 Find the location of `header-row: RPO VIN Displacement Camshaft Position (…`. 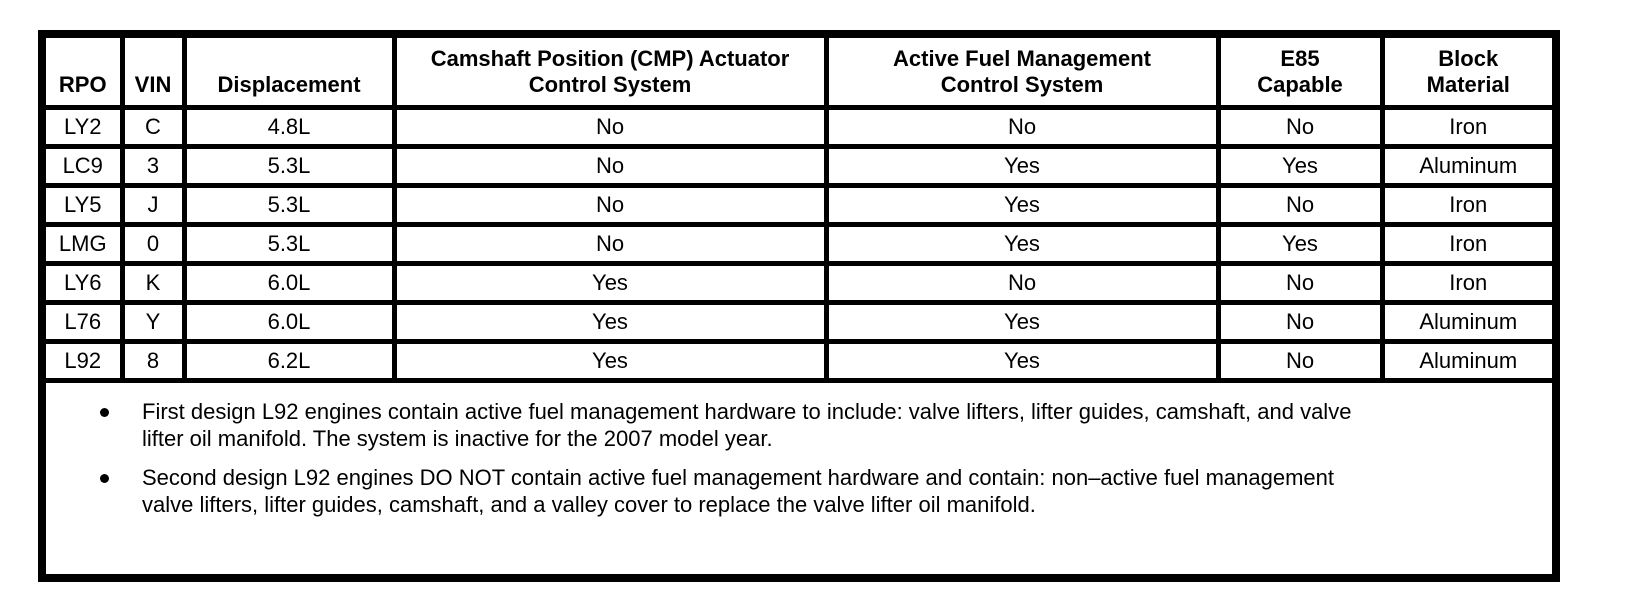

header-row: RPO VIN Displacement Camshaft Position (… is located at coordinates (799, 70).